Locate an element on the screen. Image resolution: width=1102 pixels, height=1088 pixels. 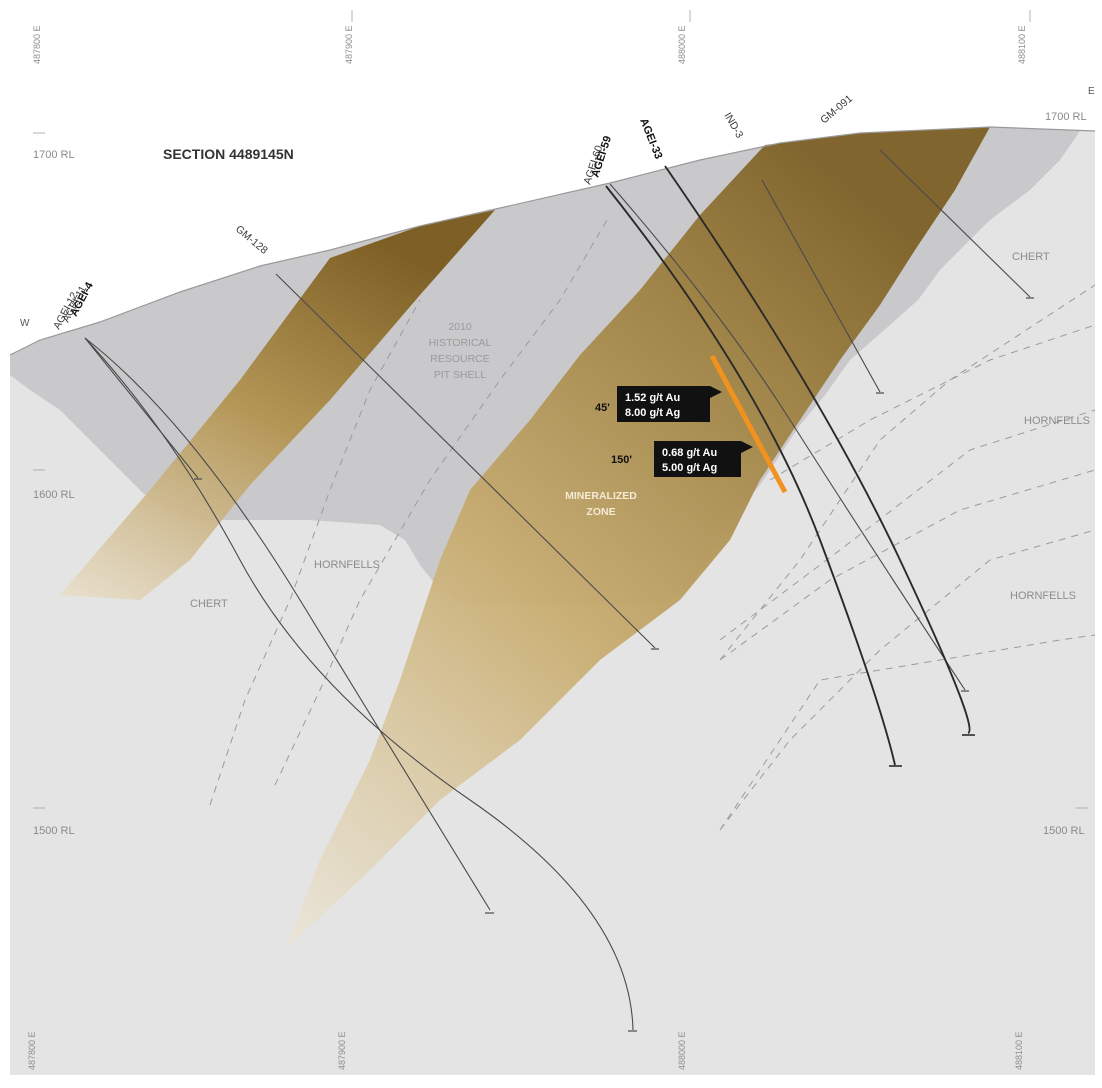
svg-text: RESOURCE is located at coordinates (460, 359).